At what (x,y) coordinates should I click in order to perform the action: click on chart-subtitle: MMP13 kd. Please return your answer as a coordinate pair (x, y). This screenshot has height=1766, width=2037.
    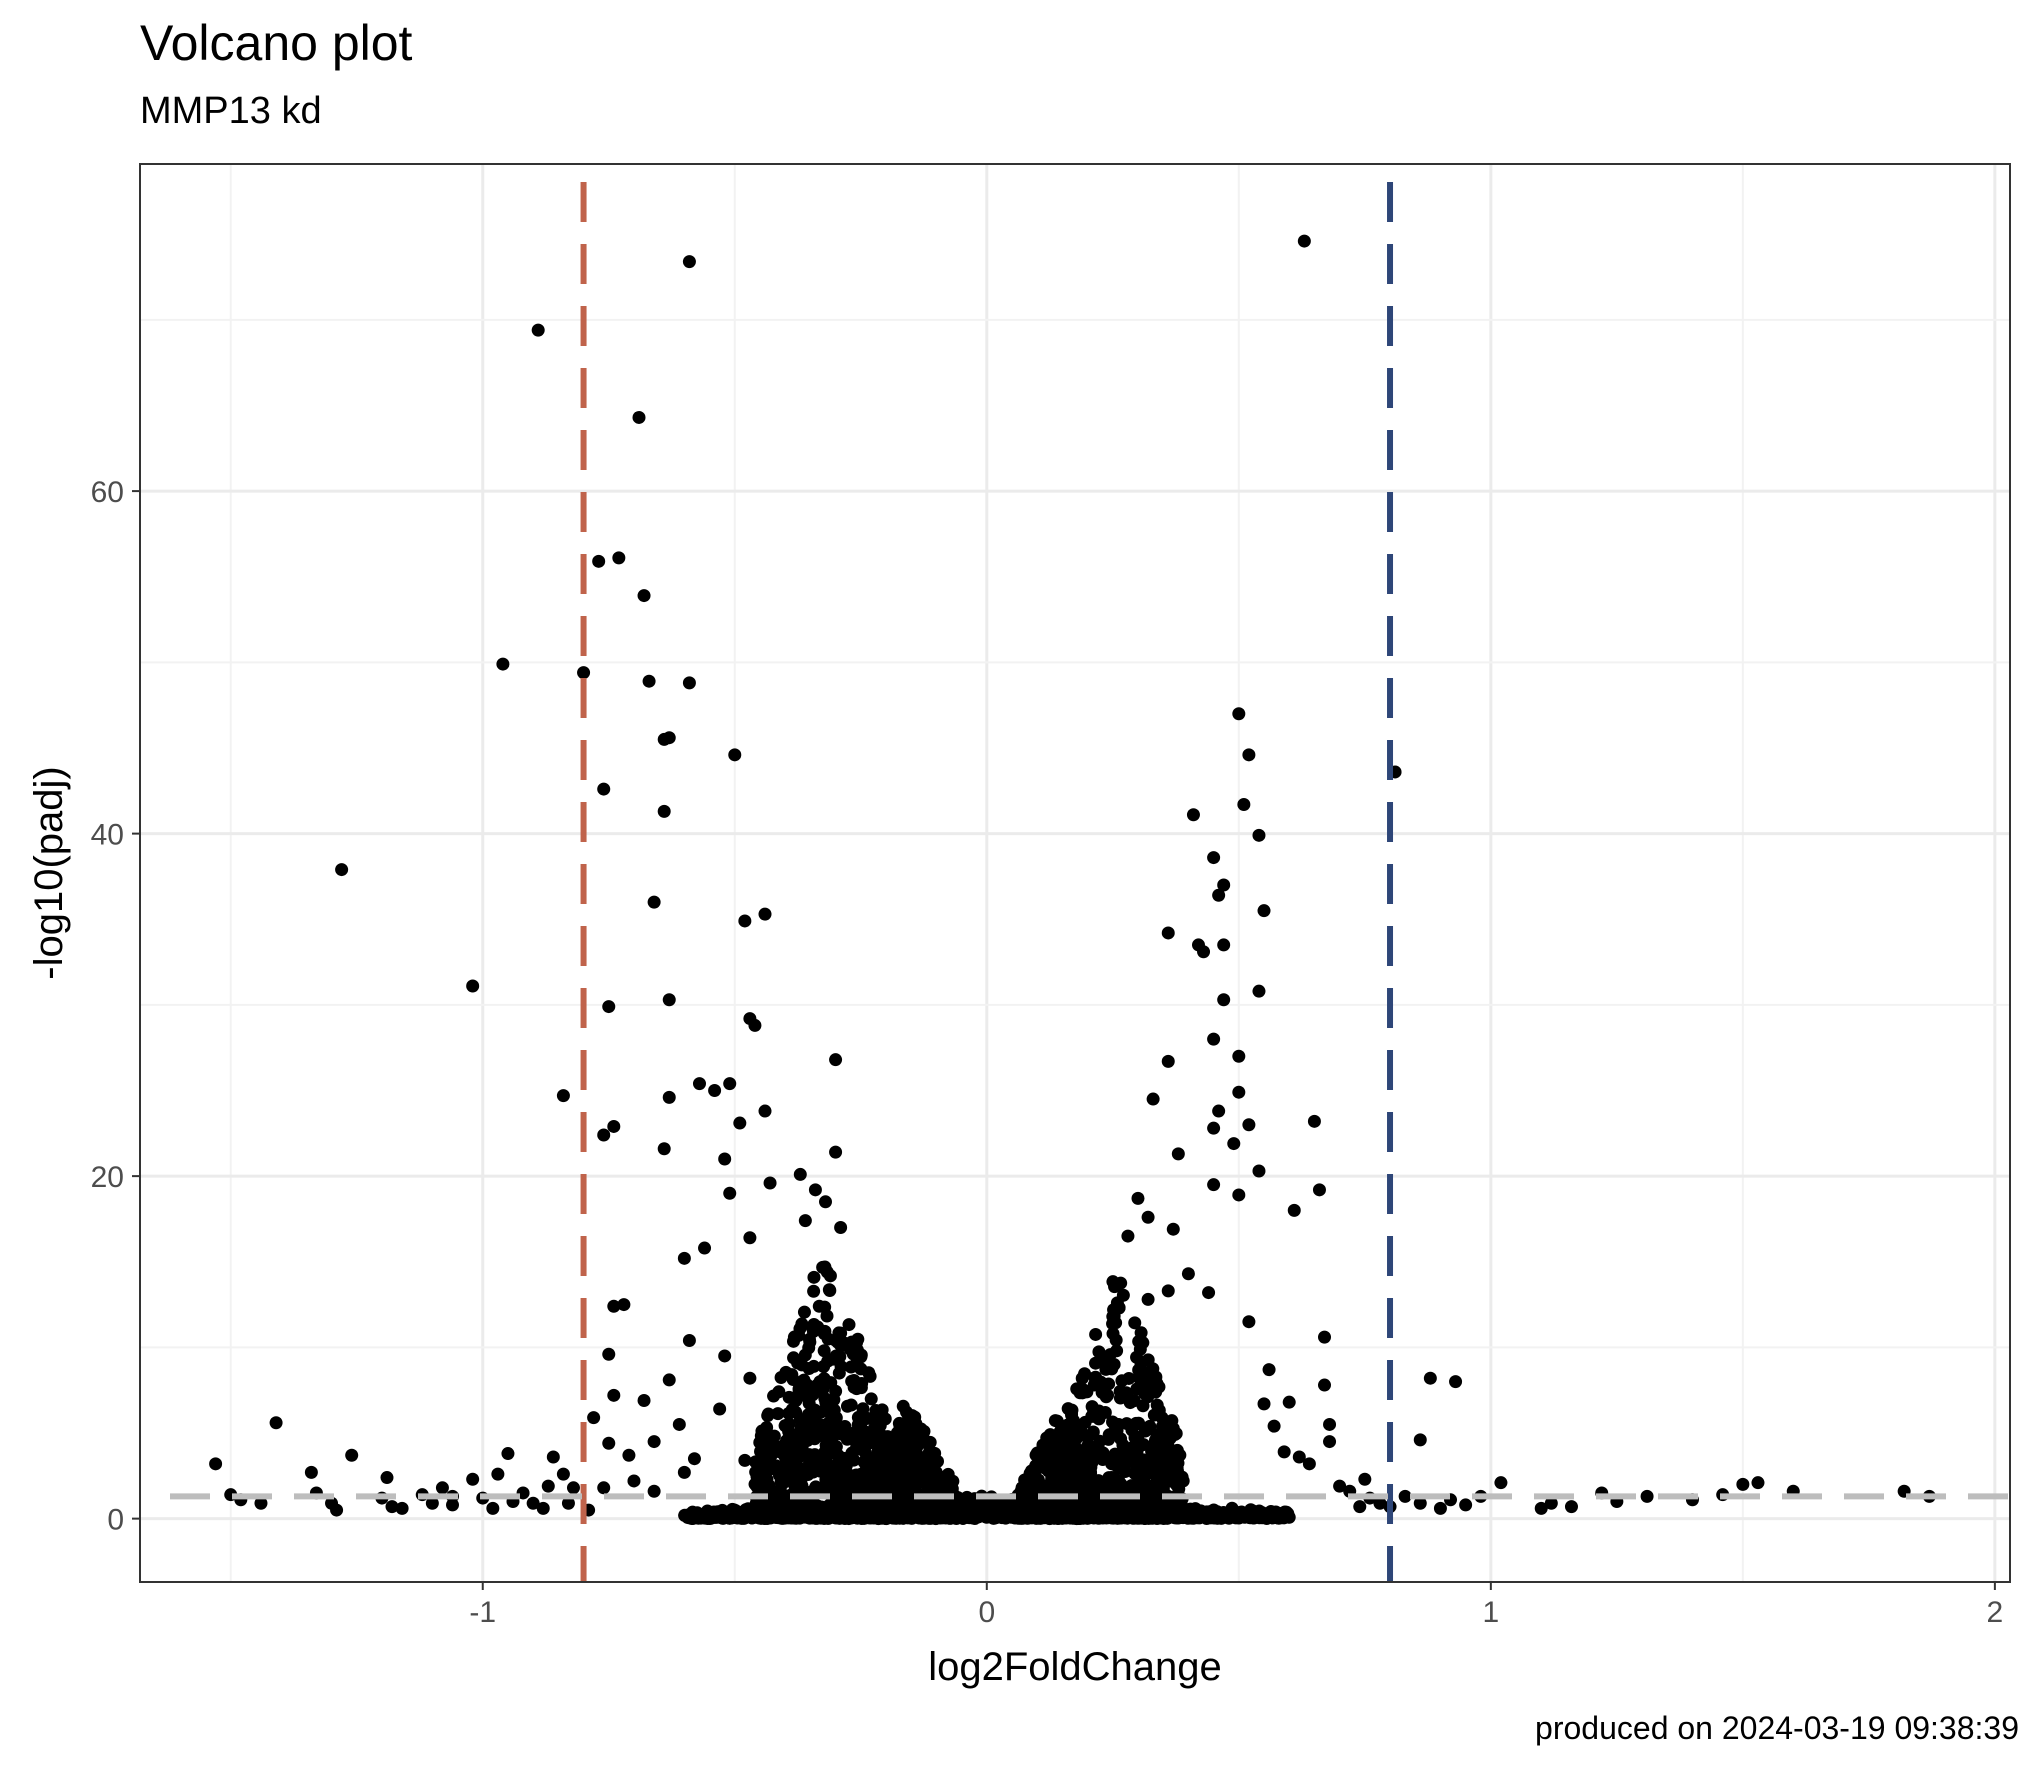
    Looking at the image, I should click on (231, 111).